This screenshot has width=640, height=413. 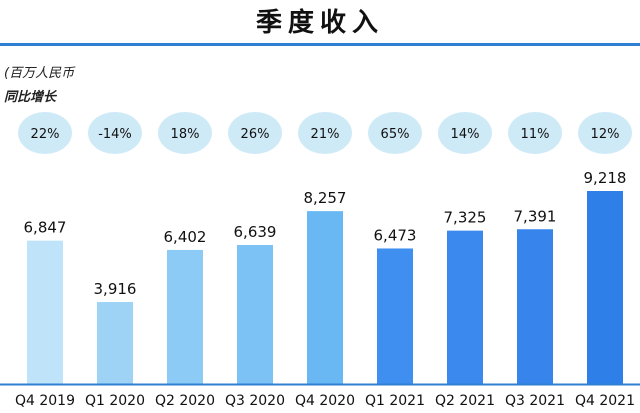 I want to click on yoy-bubble-label: 22%, so click(x=45, y=134).